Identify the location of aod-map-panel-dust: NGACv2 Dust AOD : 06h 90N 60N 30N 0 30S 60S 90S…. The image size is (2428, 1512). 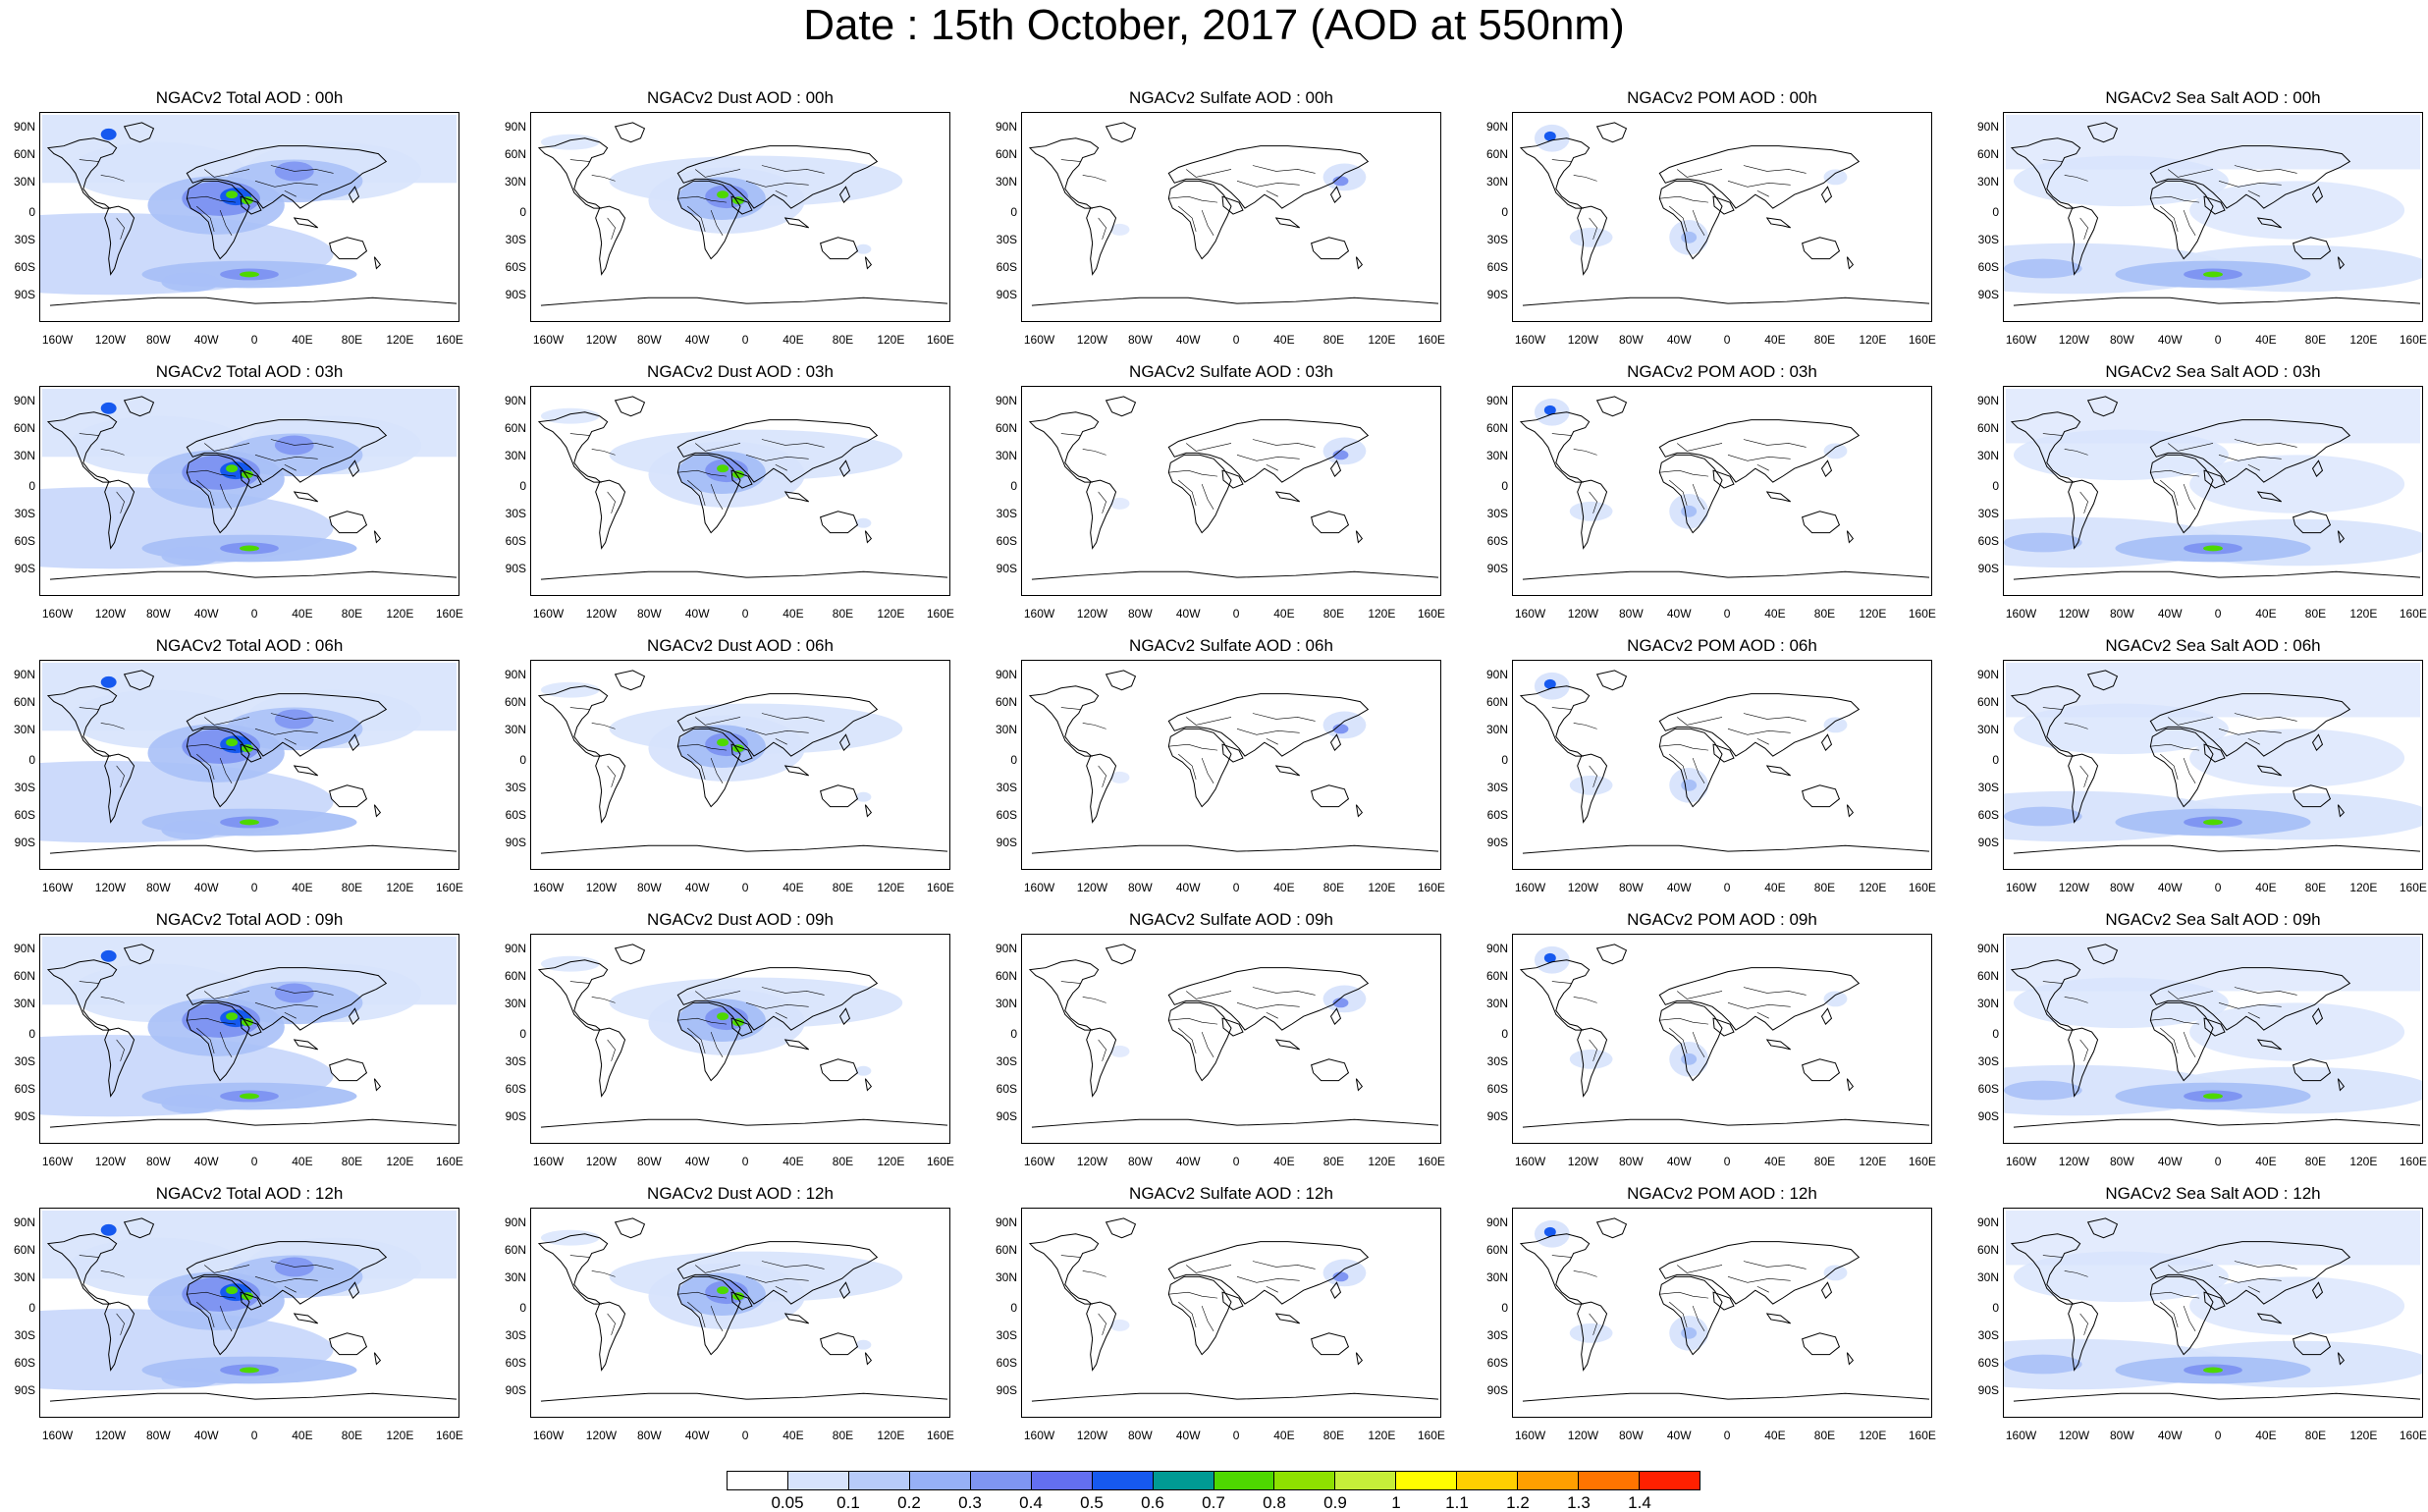
(726, 768).